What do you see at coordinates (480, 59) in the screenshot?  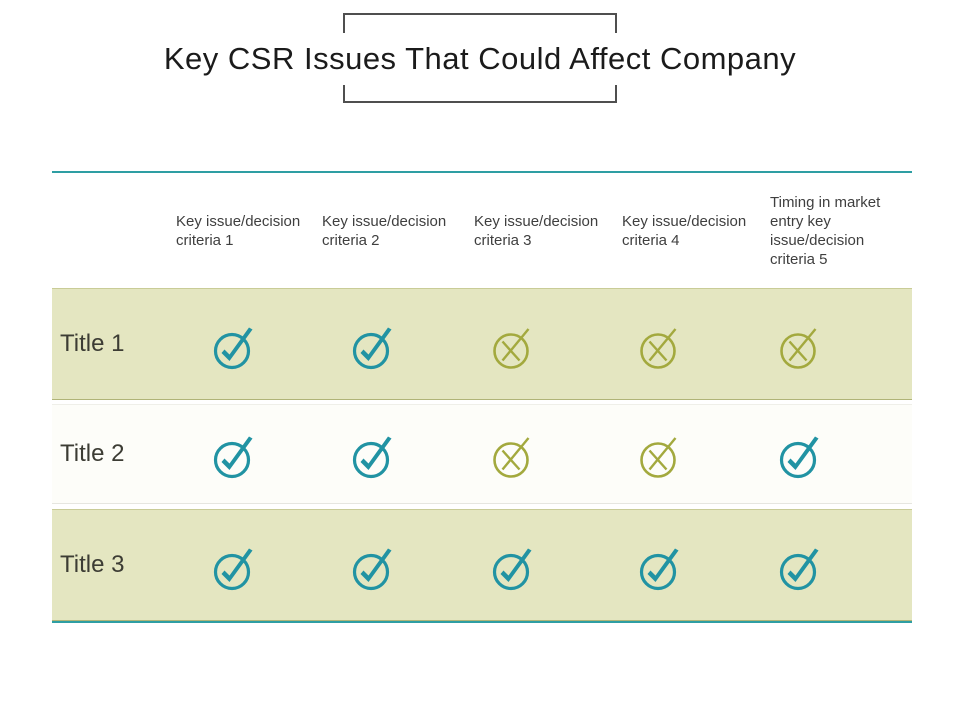 I see `slide-title: Key CSR Issues That Could Affect Company` at bounding box center [480, 59].